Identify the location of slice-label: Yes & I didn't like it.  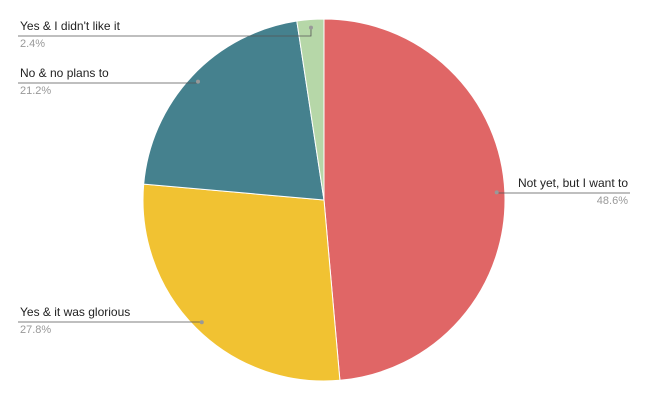
(70, 26).